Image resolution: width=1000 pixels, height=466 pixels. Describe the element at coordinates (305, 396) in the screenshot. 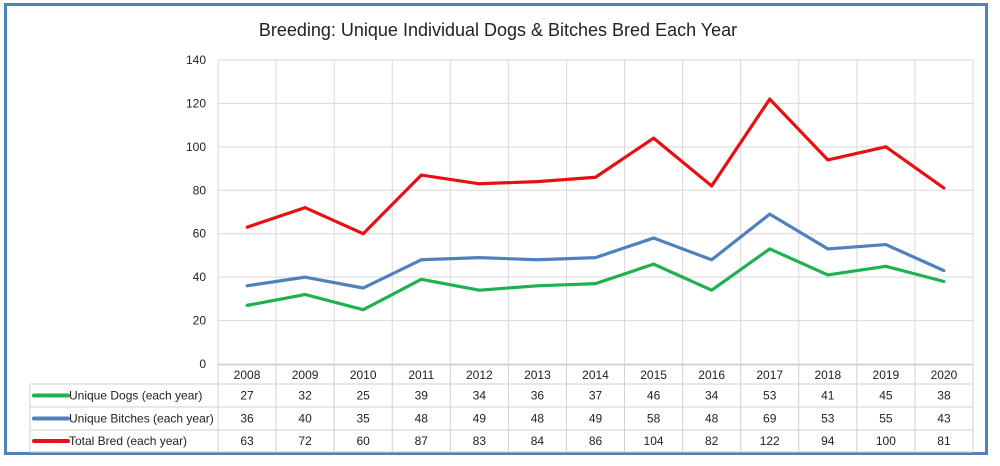

I see `data-table-cell: 32` at that location.